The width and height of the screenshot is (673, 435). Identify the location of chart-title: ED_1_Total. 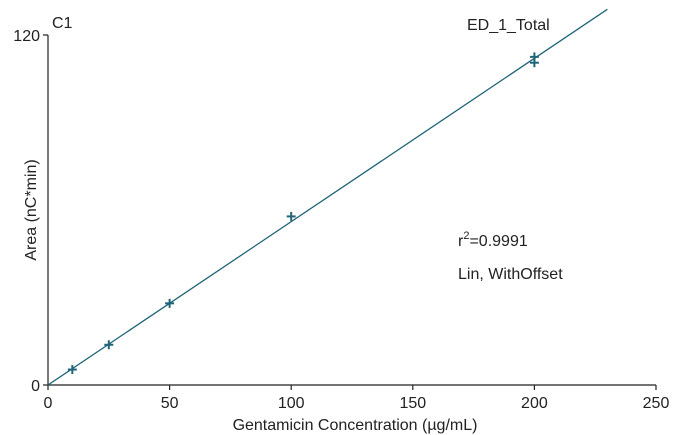
(508, 25).